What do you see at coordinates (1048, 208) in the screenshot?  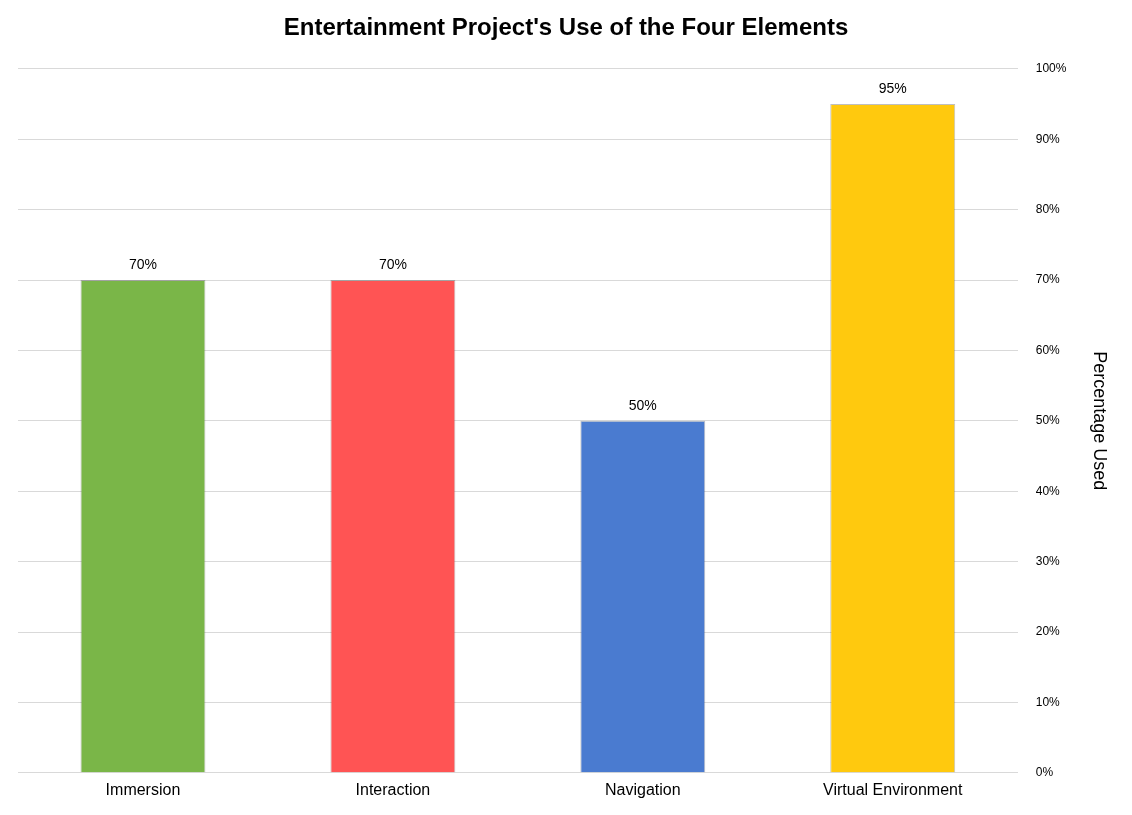 I see `y-tick-label: 80%` at bounding box center [1048, 208].